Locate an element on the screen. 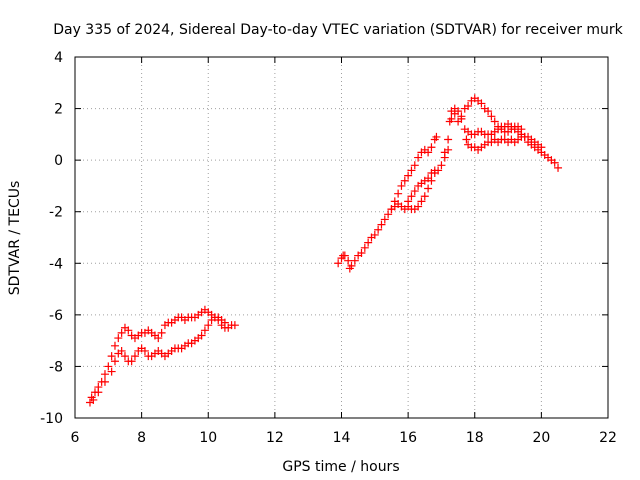  y-tick-label: 2 is located at coordinates (58, 110).